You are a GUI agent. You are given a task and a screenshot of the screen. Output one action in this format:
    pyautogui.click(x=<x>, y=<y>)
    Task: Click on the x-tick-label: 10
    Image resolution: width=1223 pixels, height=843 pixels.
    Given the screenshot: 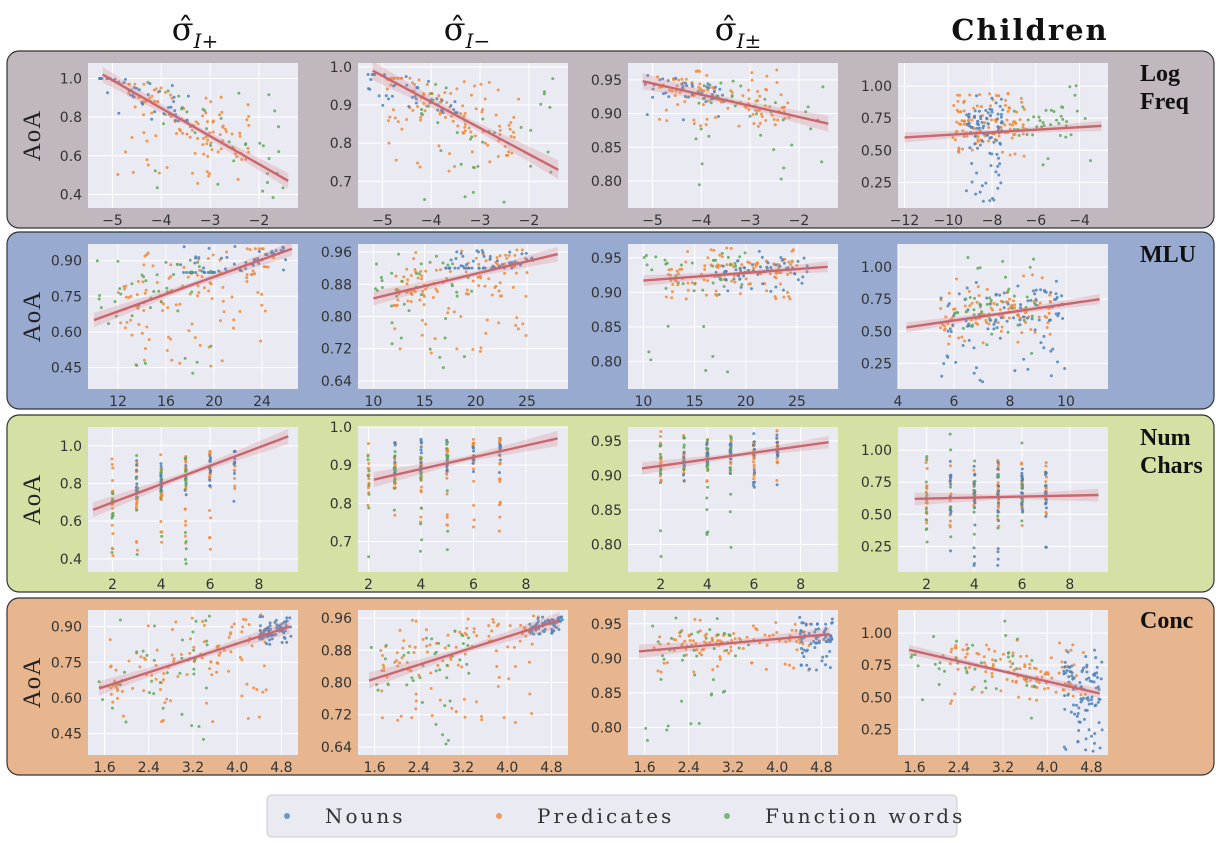 What is the action you would take?
    pyautogui.click(x=643, y=402)
    